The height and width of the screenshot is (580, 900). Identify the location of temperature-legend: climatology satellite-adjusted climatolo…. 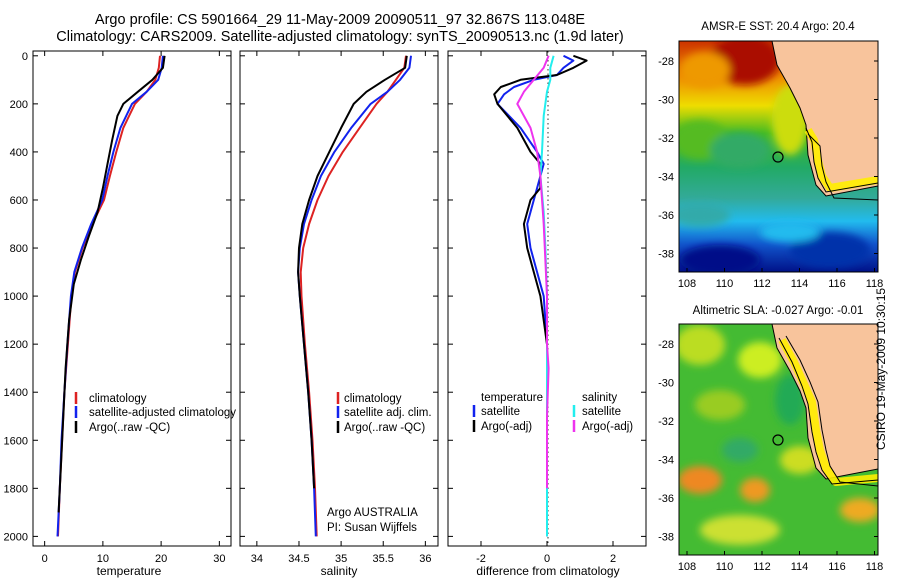
(155, 413).